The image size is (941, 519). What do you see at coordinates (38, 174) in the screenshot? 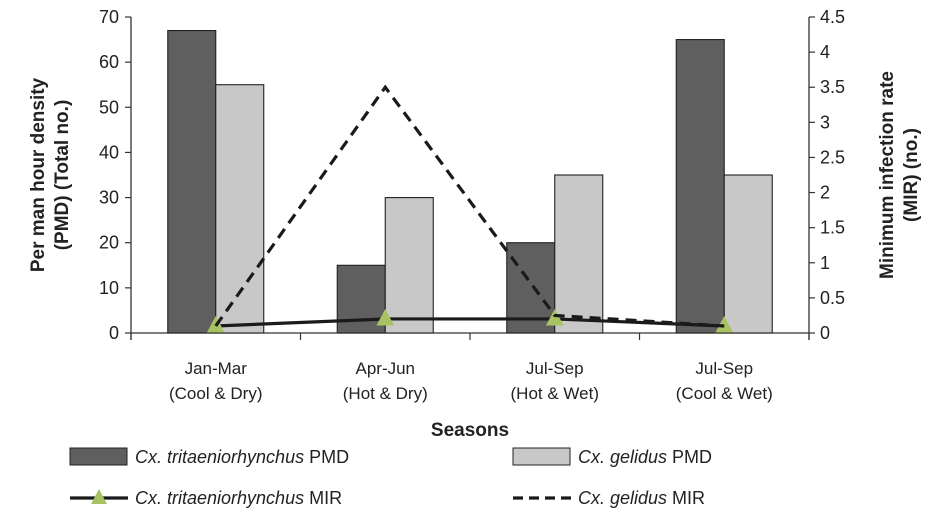
I see `y-left-title: Per man hour density` at bounding box center [38, 174].